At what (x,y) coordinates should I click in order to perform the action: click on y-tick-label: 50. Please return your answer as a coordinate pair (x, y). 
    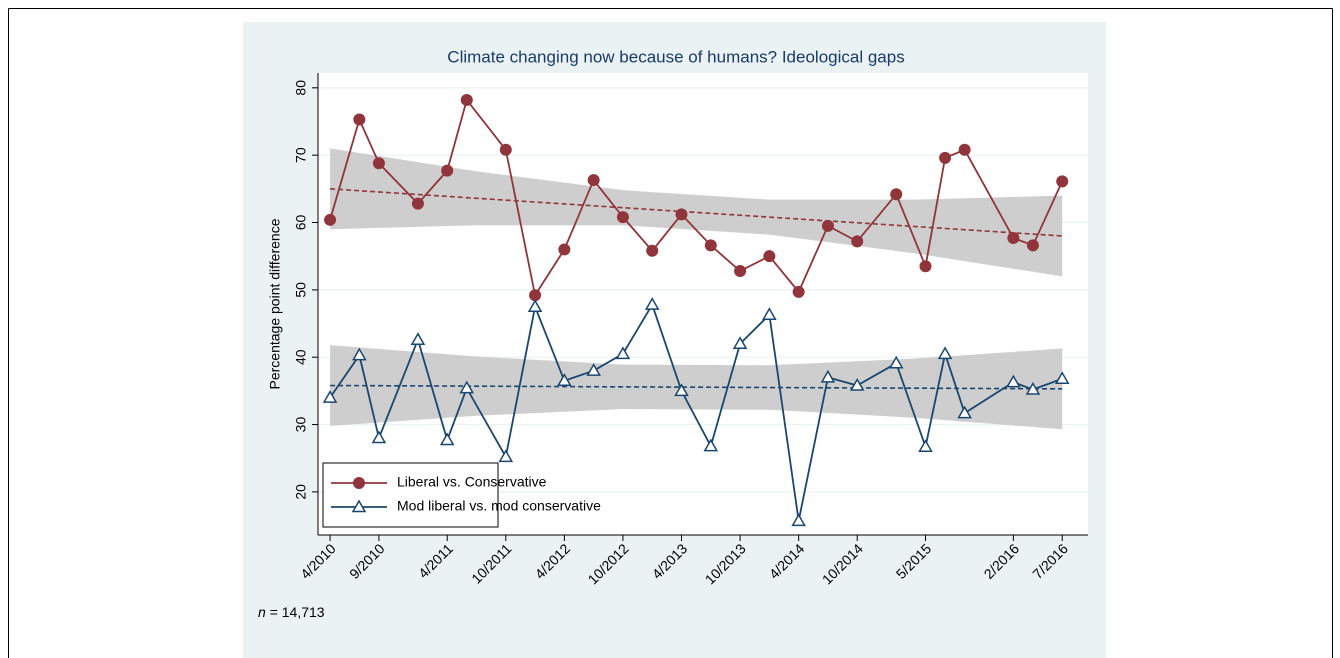
    Looking at the image, I should click on (301, 290).